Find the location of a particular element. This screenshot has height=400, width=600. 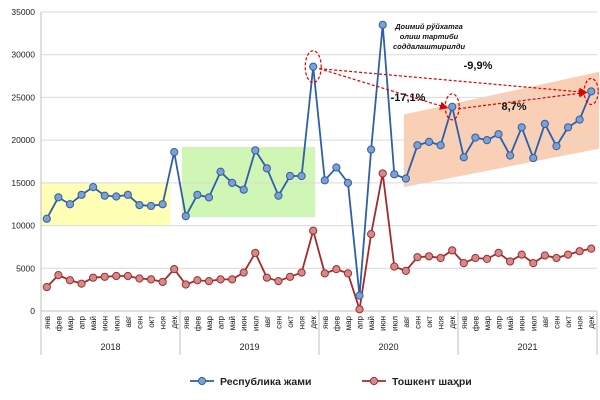

y-tick-label: 0 is located at coordinates (32, 311).